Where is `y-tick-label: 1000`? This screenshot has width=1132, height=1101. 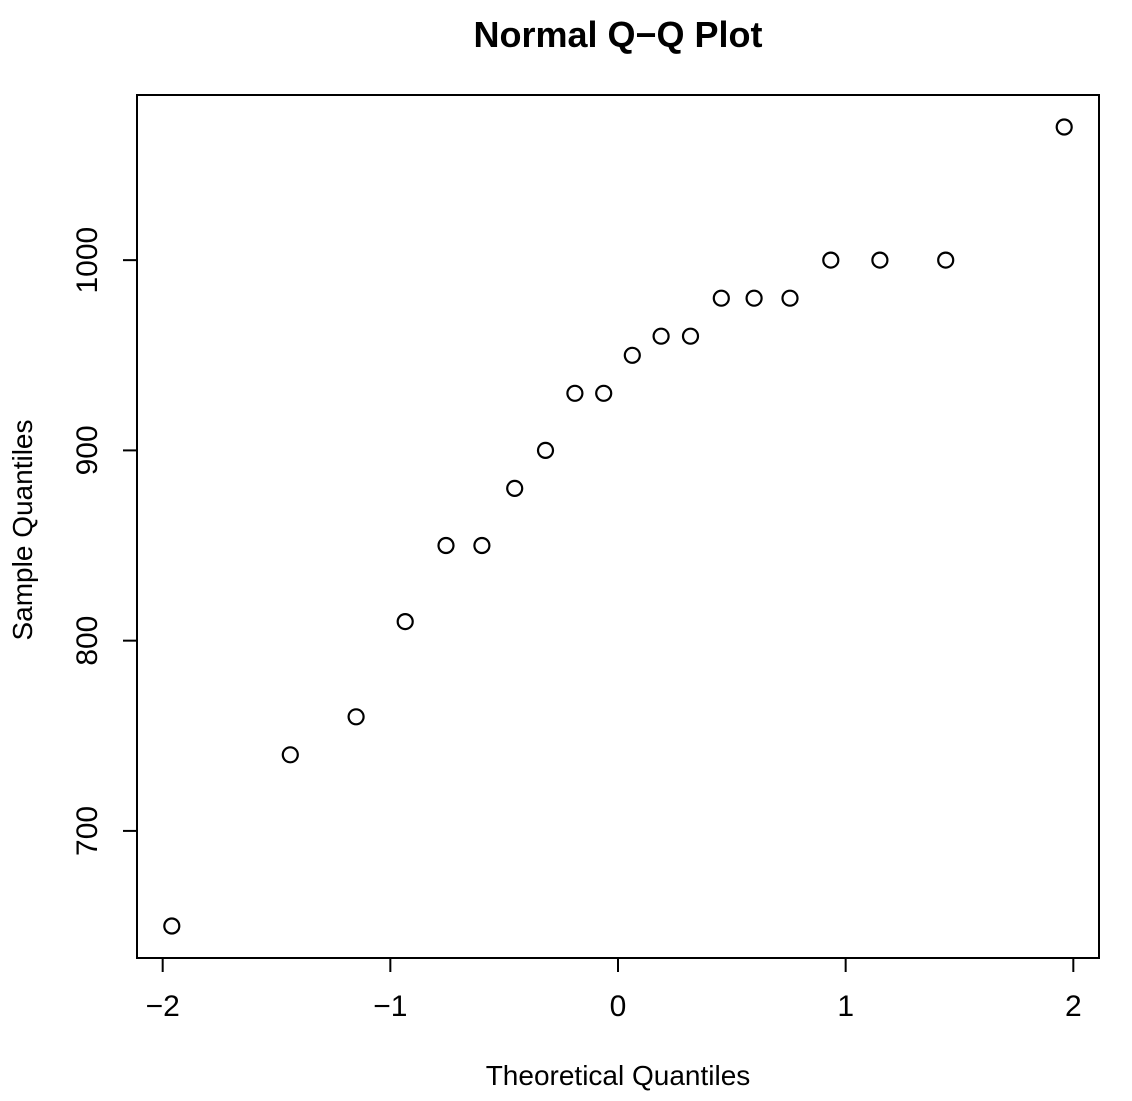 y-tick-label: 1000 is located at coordinates (87, 260).